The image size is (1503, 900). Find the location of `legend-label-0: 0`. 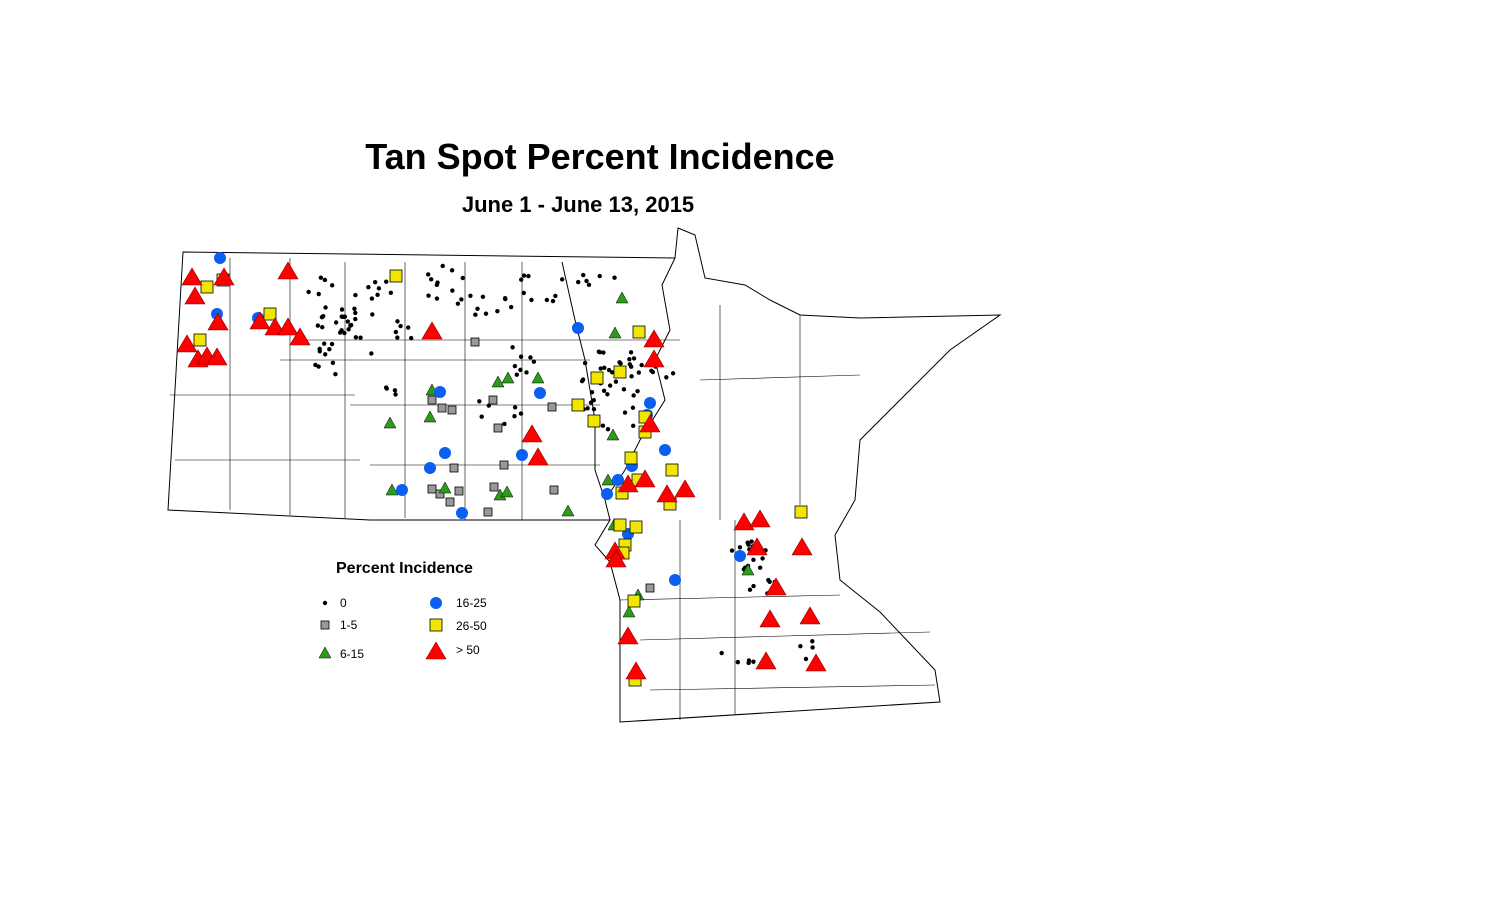

legend-label-0: 0 is located at coordinates (343, 603).